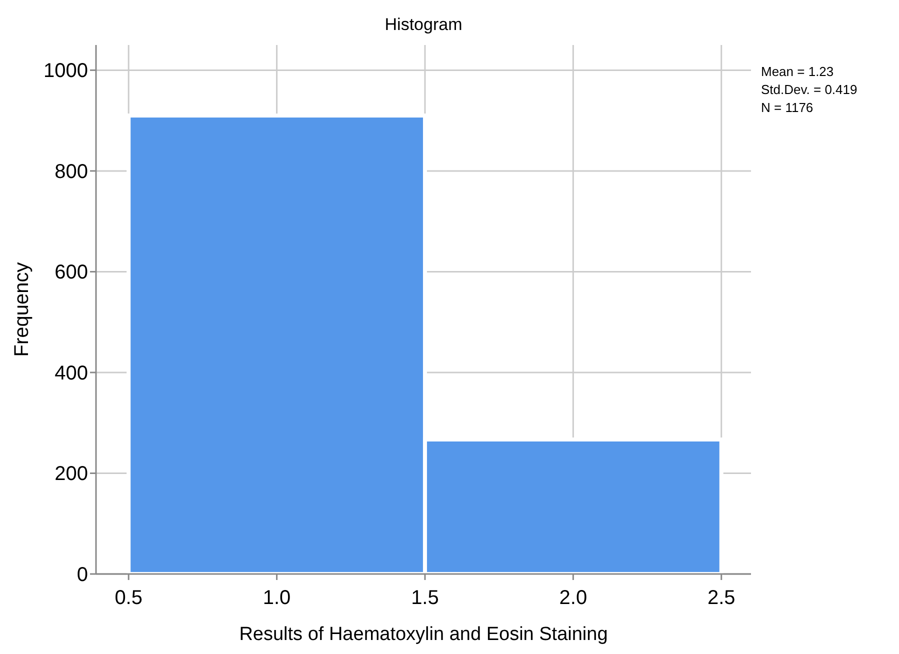 Image resolution: width=899 pixels, height=654 pixels. I want to click on x-tick-label: 0.5, so click(128, 598).